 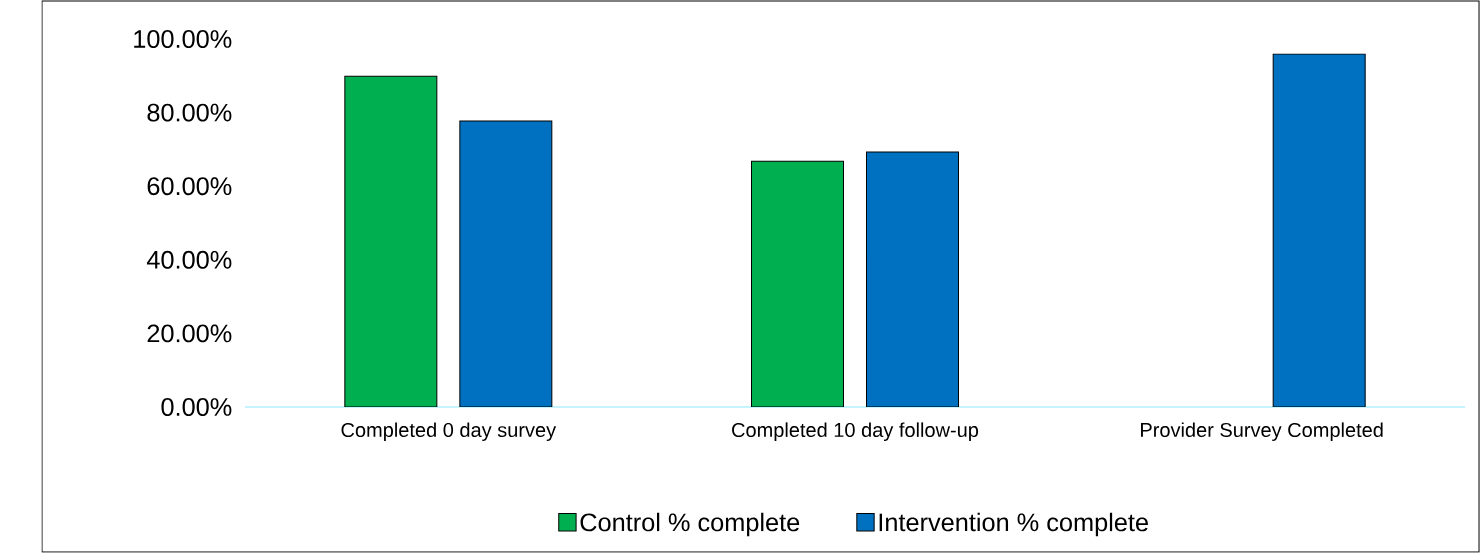 I want to click on legend-label: Intervention % complete, so click(x=1013, y=524).